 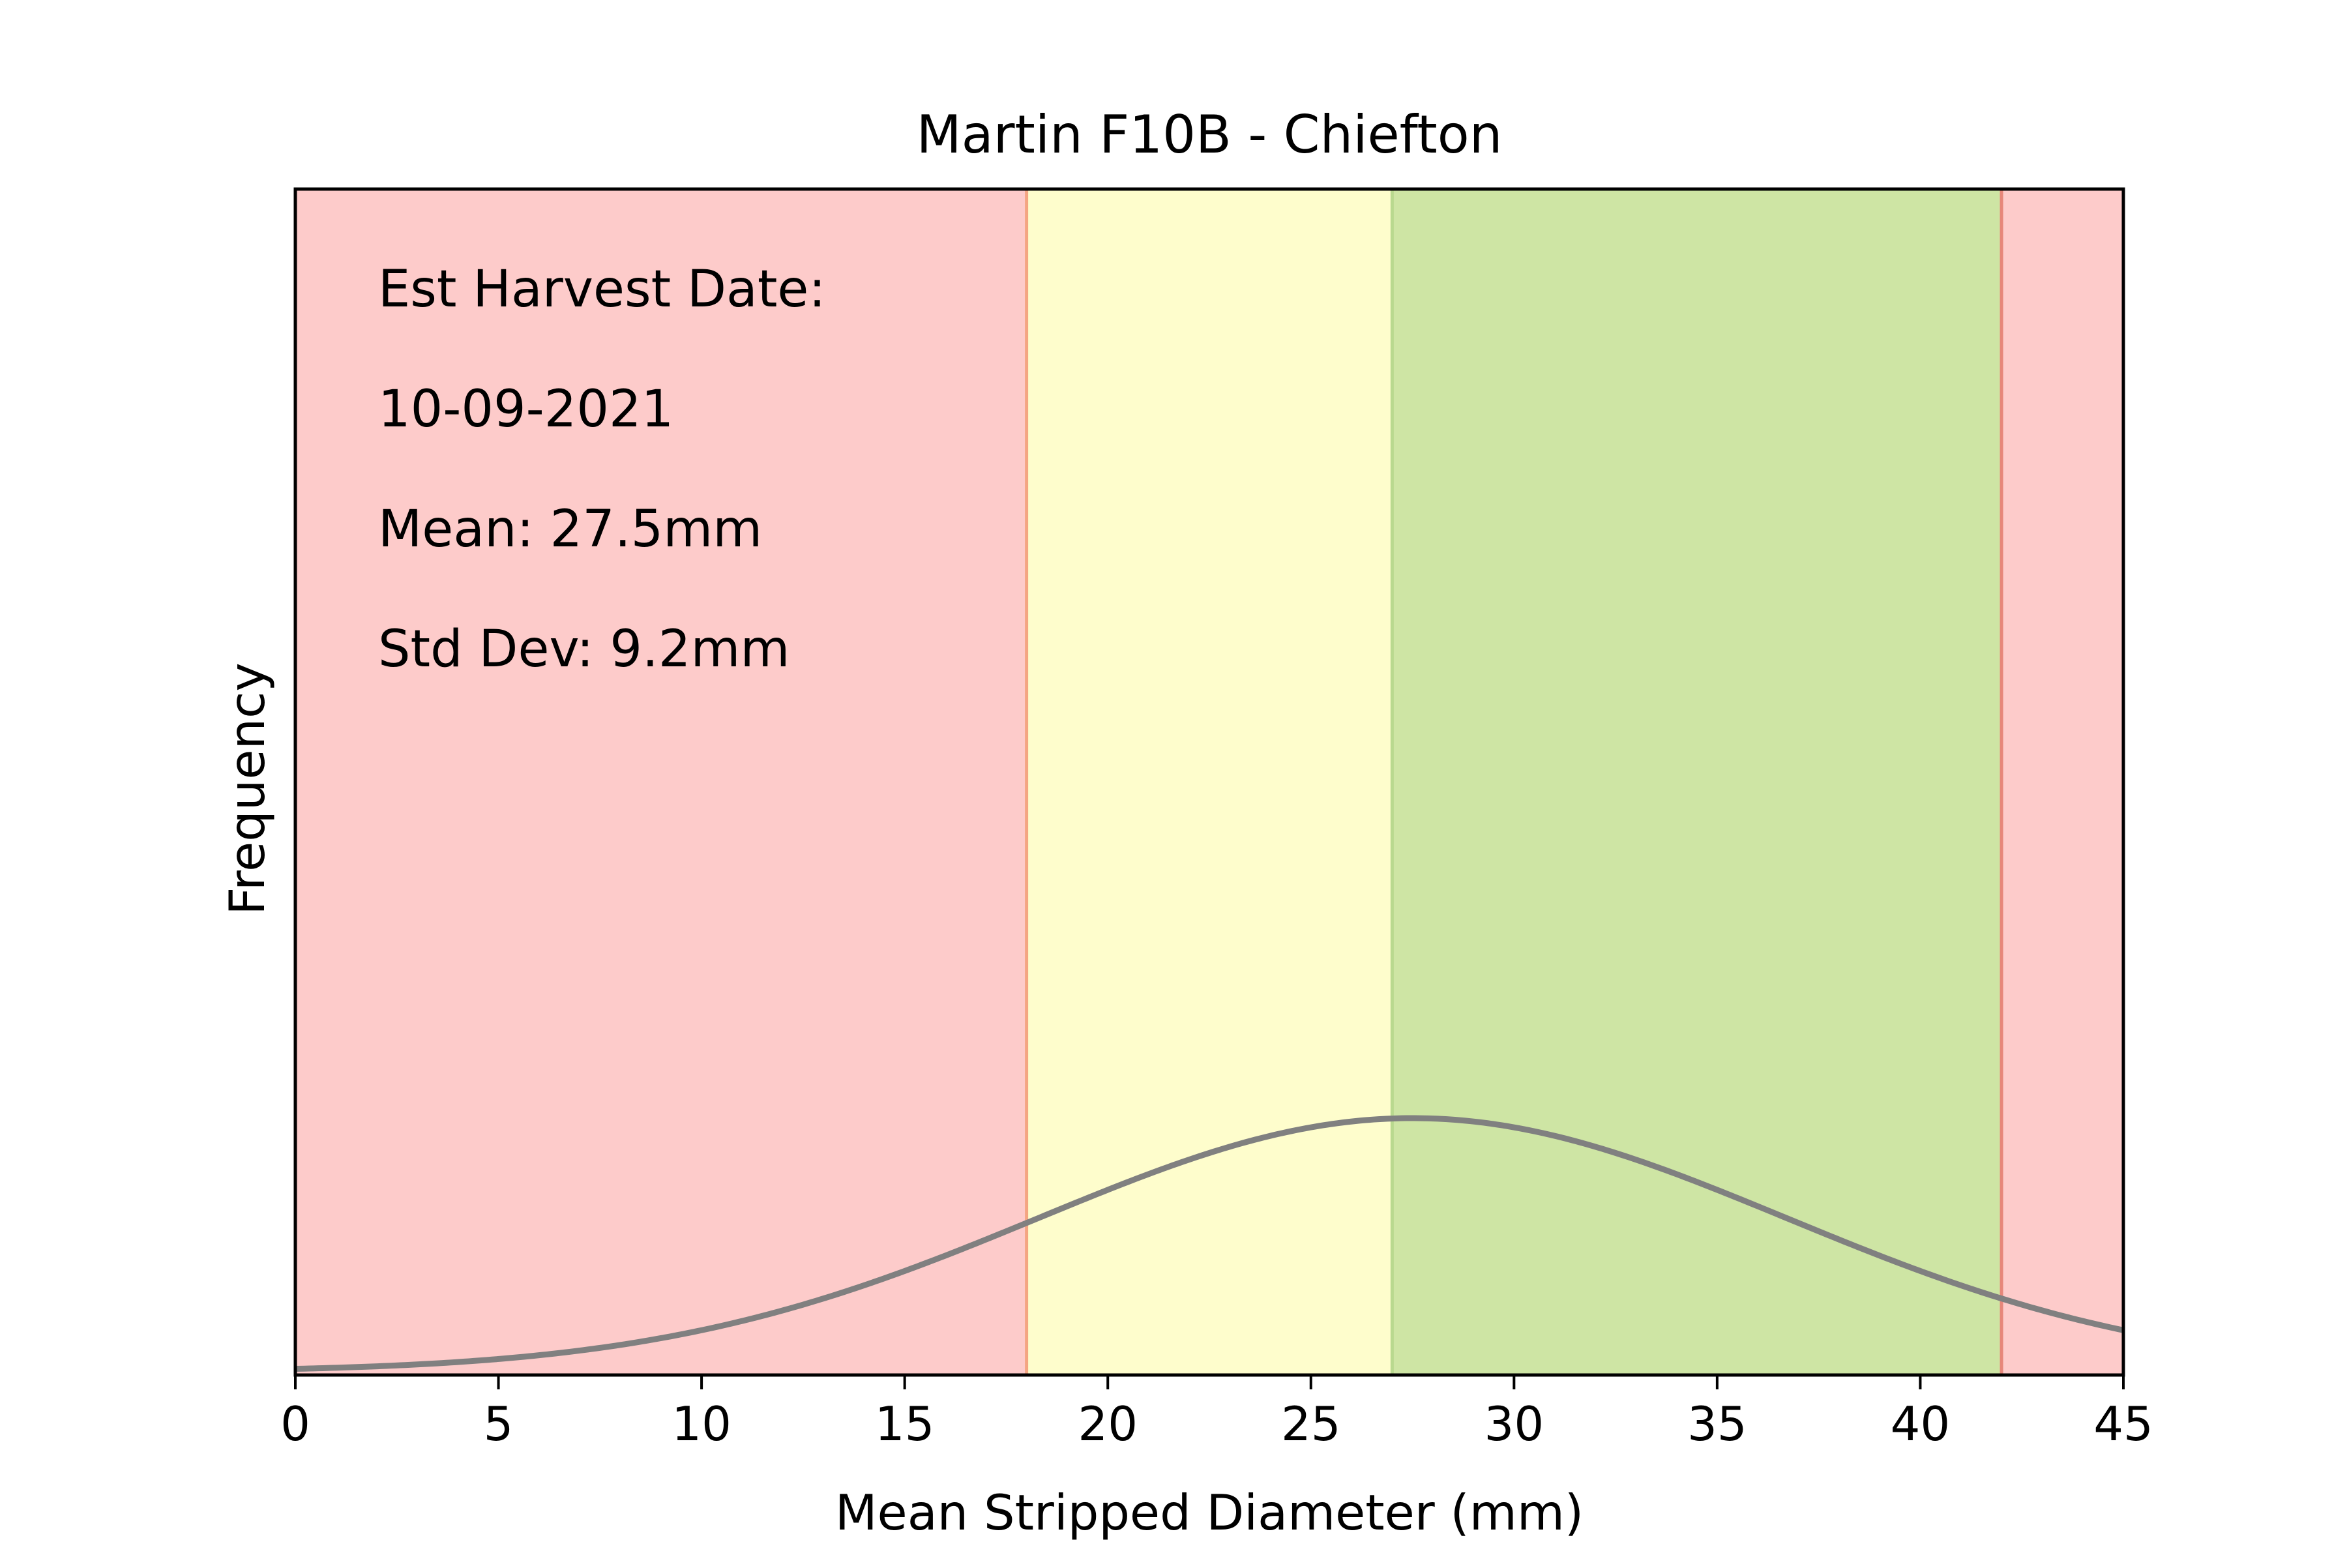 What do you see at coordinates (584, 649) in the screenshot?
I see `annotation-line-3: Std Dev: 9.2mm` at bounding box center [584, 649].